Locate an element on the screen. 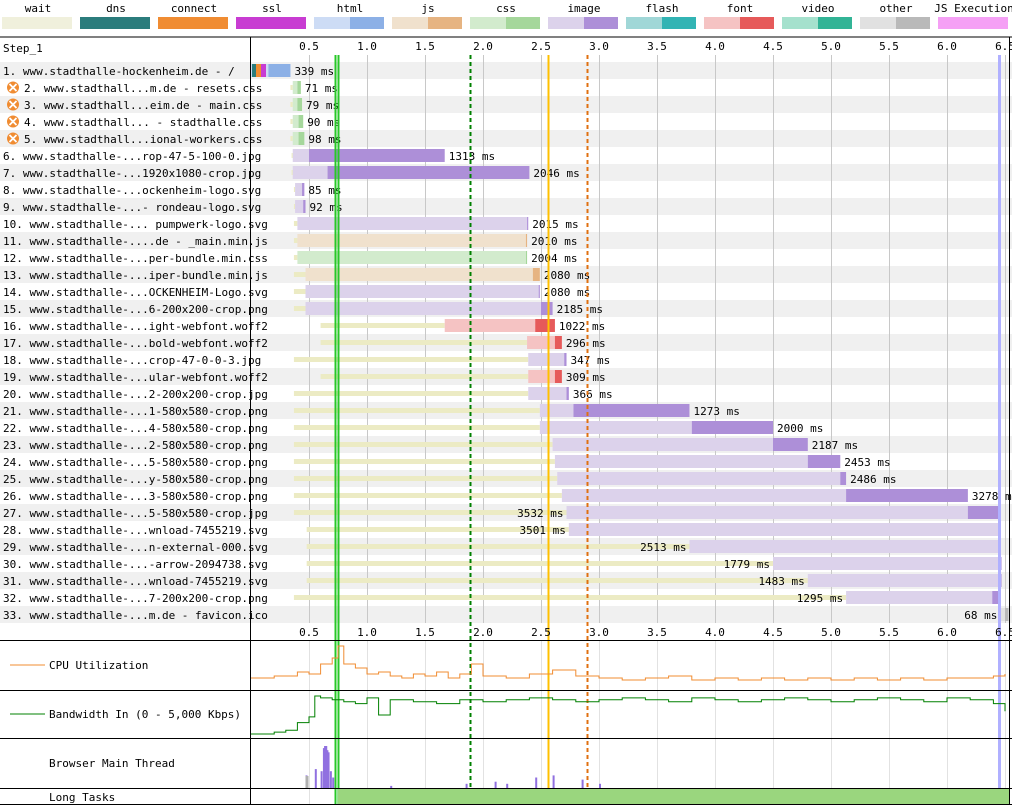 This screenshot has height=805, width=1012. request-label-18: 18. www.stadthalle-...crop-47-0-0-3.jpg is located at coordinates (132, 360).